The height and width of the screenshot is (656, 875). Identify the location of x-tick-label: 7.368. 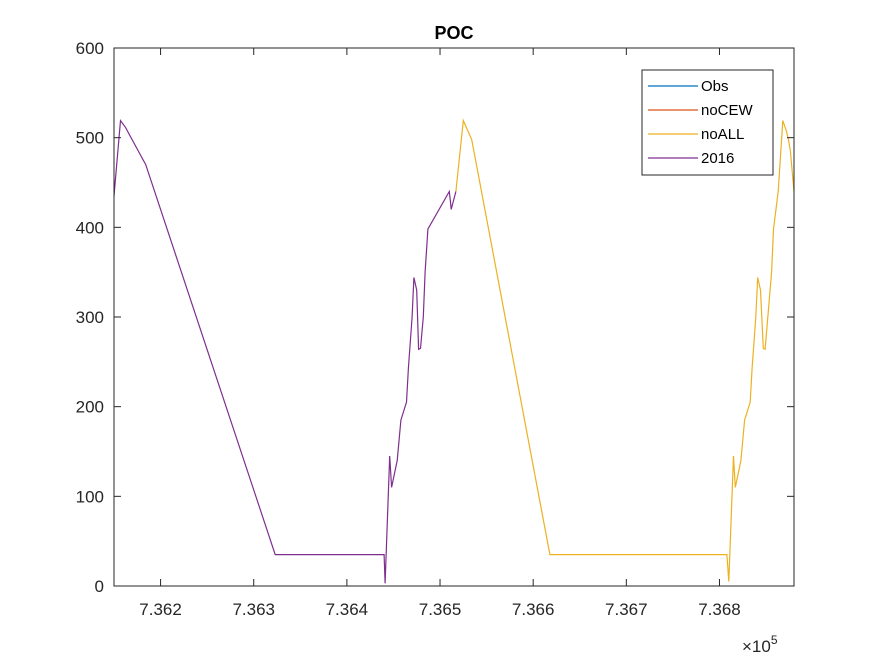
(719, 609).